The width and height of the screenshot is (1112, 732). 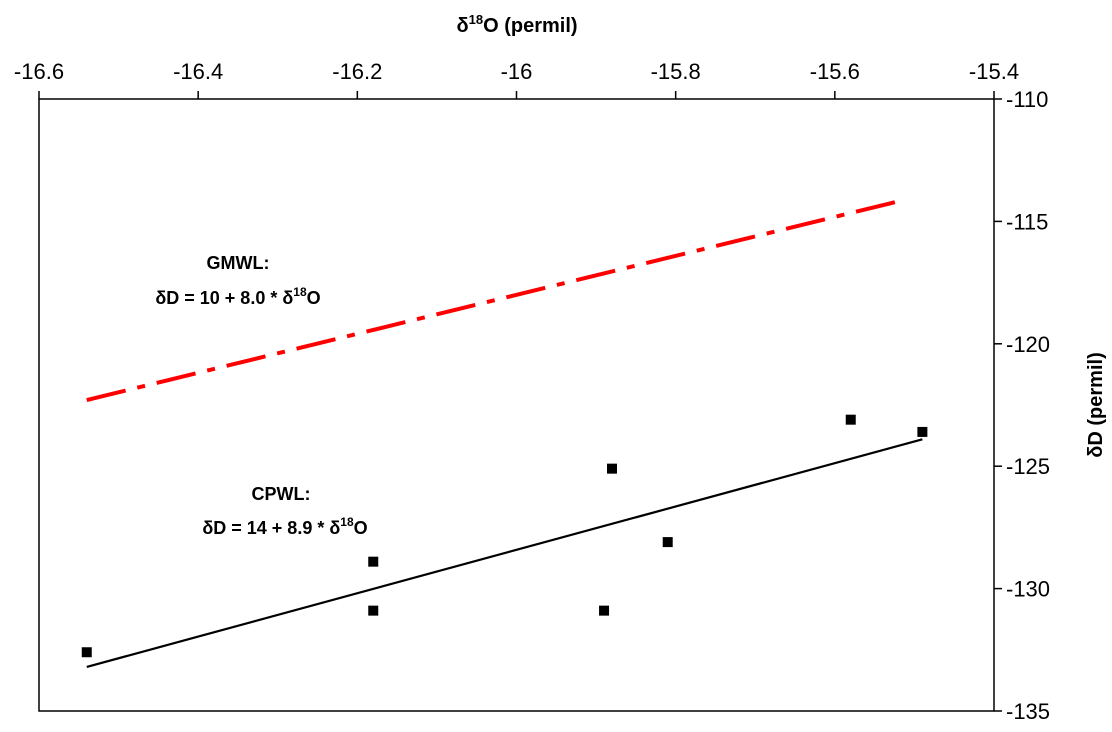 I want to click on cpwl-equation-post: O, so click(x=361, y=528).